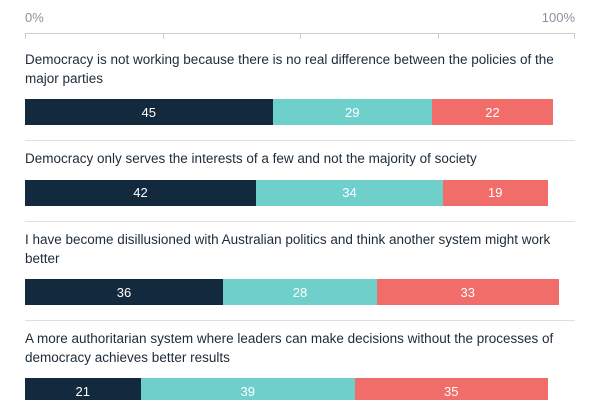  I want to click on bar-value-label: 28, so click(300, 292).